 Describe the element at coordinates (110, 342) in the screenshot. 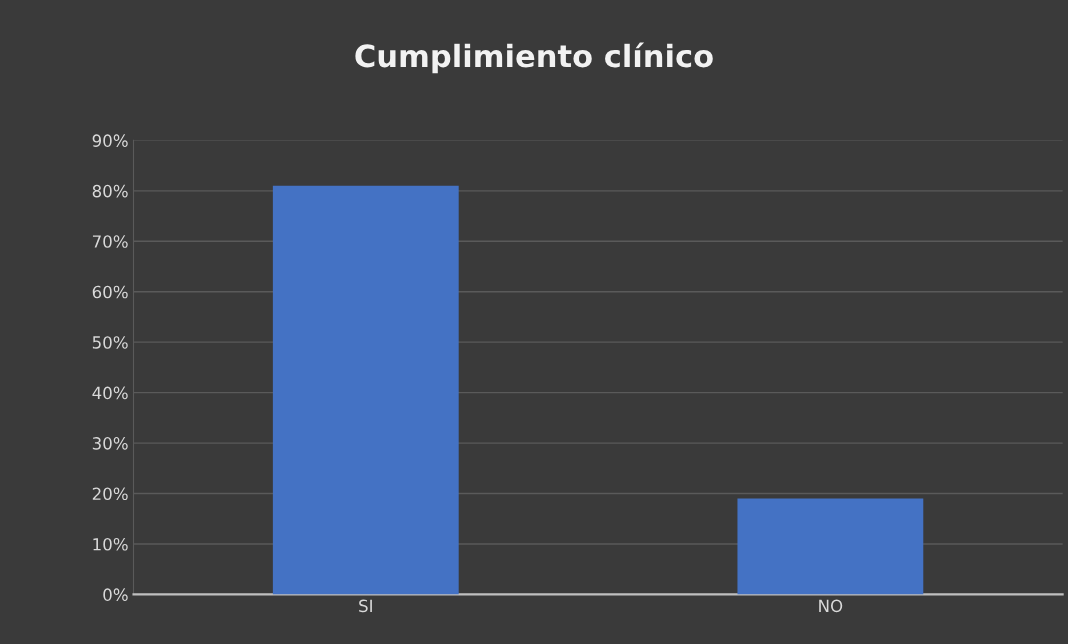

I see `y-tick-label: 50%` at that location.